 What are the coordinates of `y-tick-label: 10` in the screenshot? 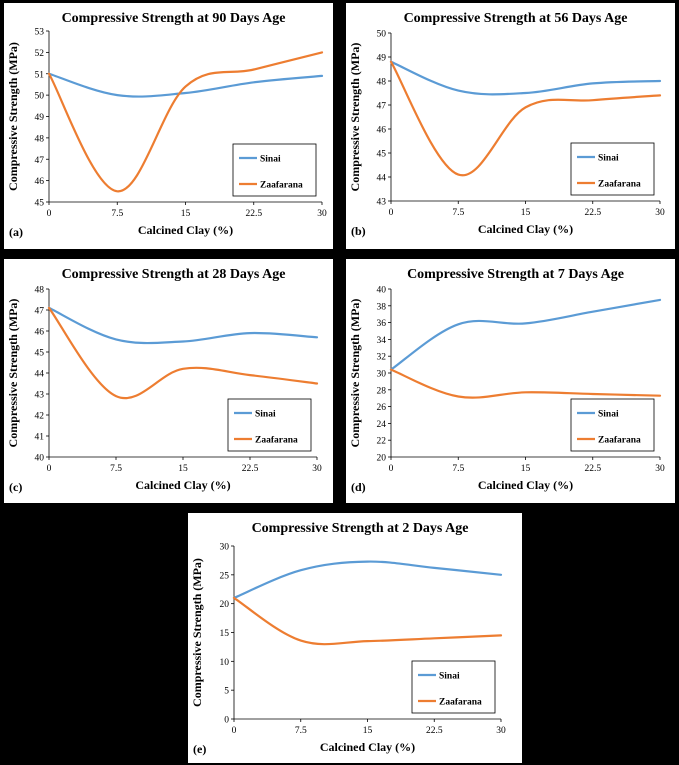 It's located at (225, 663).